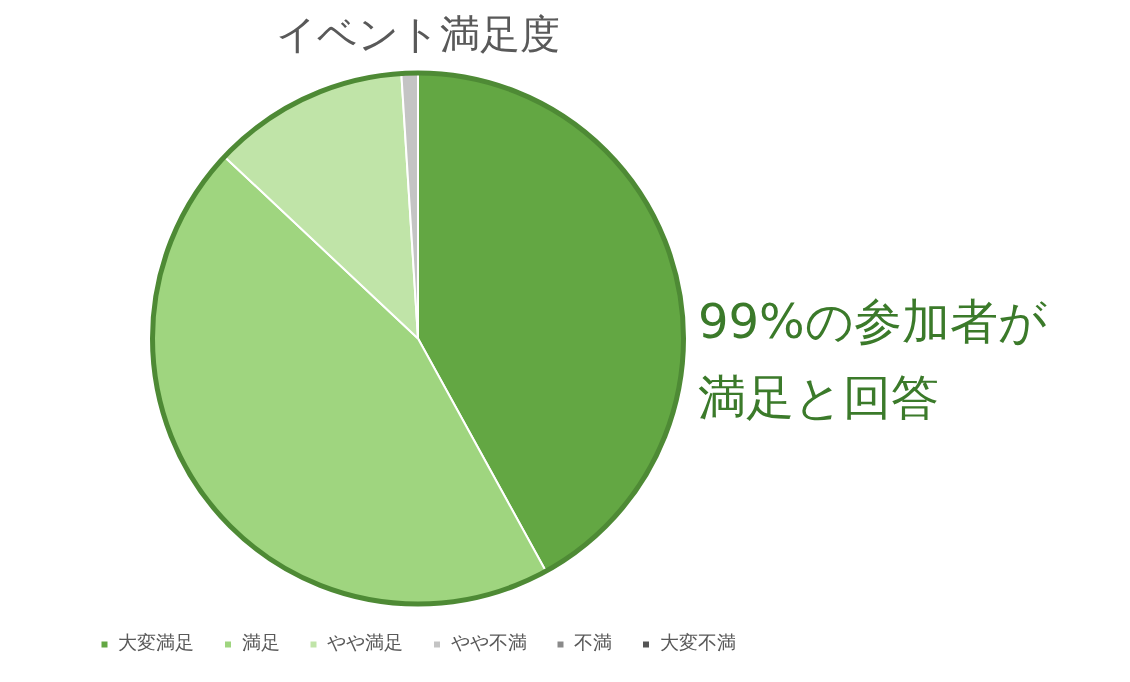 This screenshot has width=1130, height=682. What do you see at coordinates (260, 642) in the screenshot?
I see `legend-label: 満足` at bounding box center [260, 642].